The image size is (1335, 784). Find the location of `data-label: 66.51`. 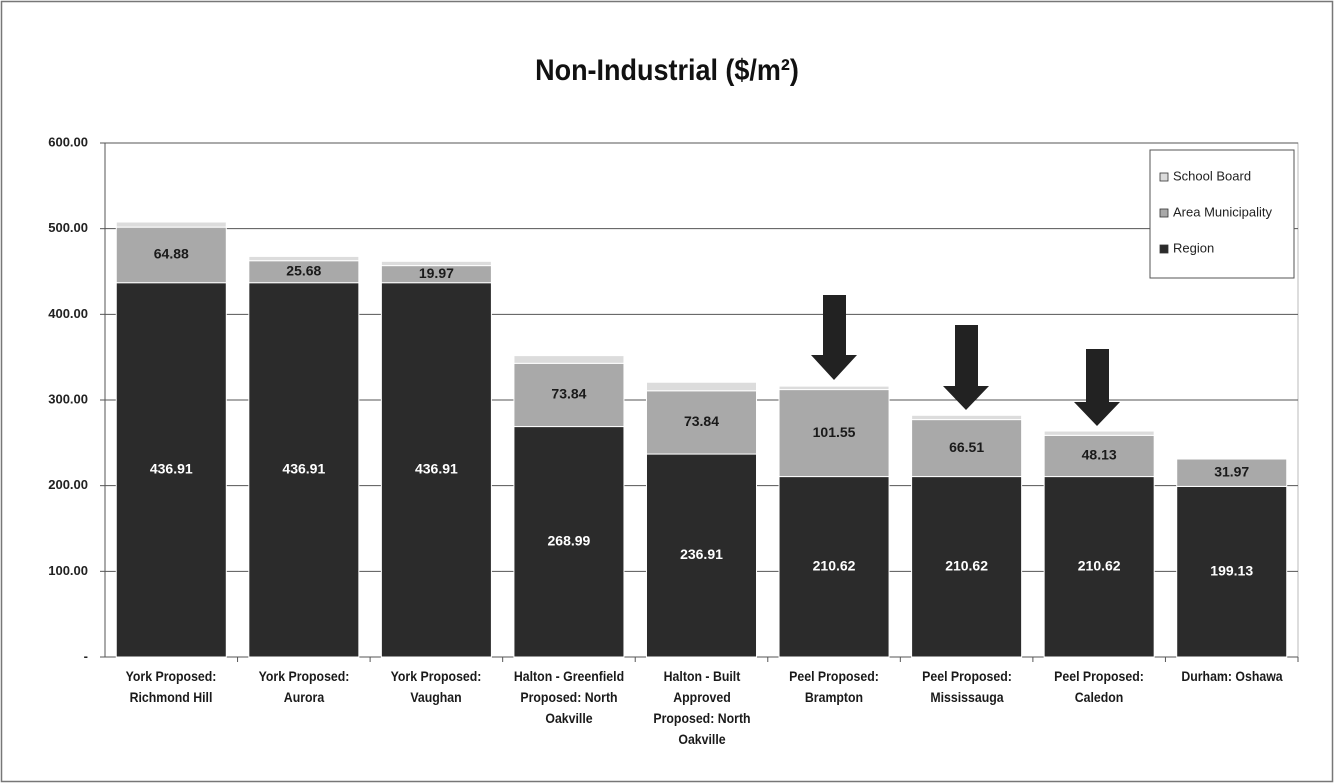

data-label: 66.51 is located at coordinates (966, 447).